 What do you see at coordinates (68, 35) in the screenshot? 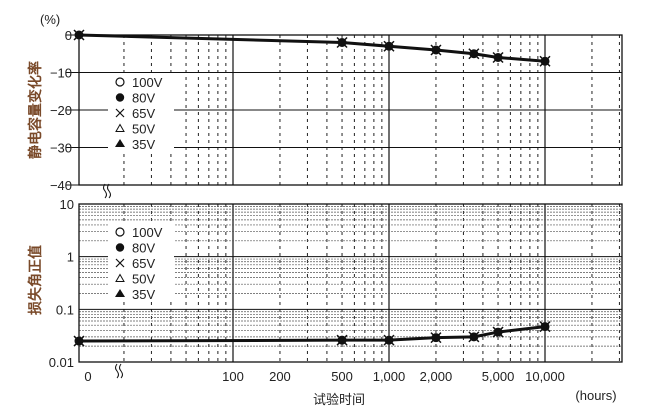
I see `y-tick-label: 0` at bounding box center [68, 35].